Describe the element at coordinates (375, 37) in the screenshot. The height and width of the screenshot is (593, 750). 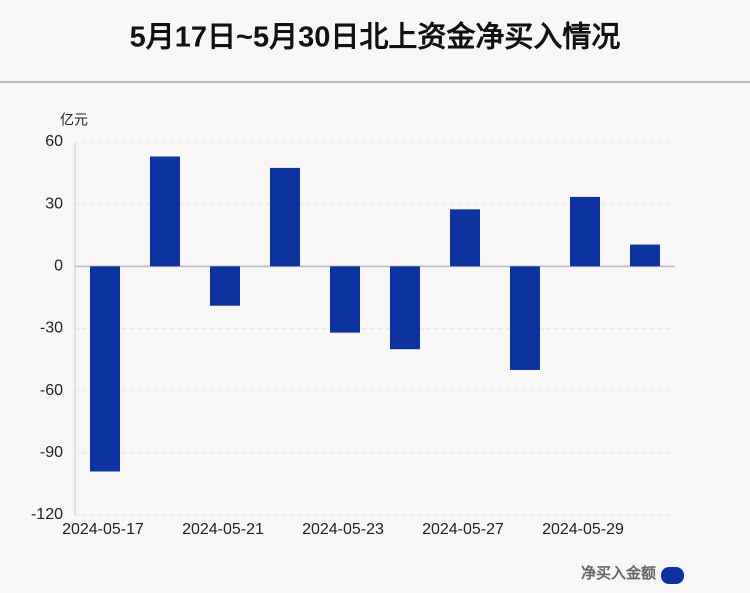
I see `chart-title: 5月17日~5月30日北上资金净买入情况` at that location.